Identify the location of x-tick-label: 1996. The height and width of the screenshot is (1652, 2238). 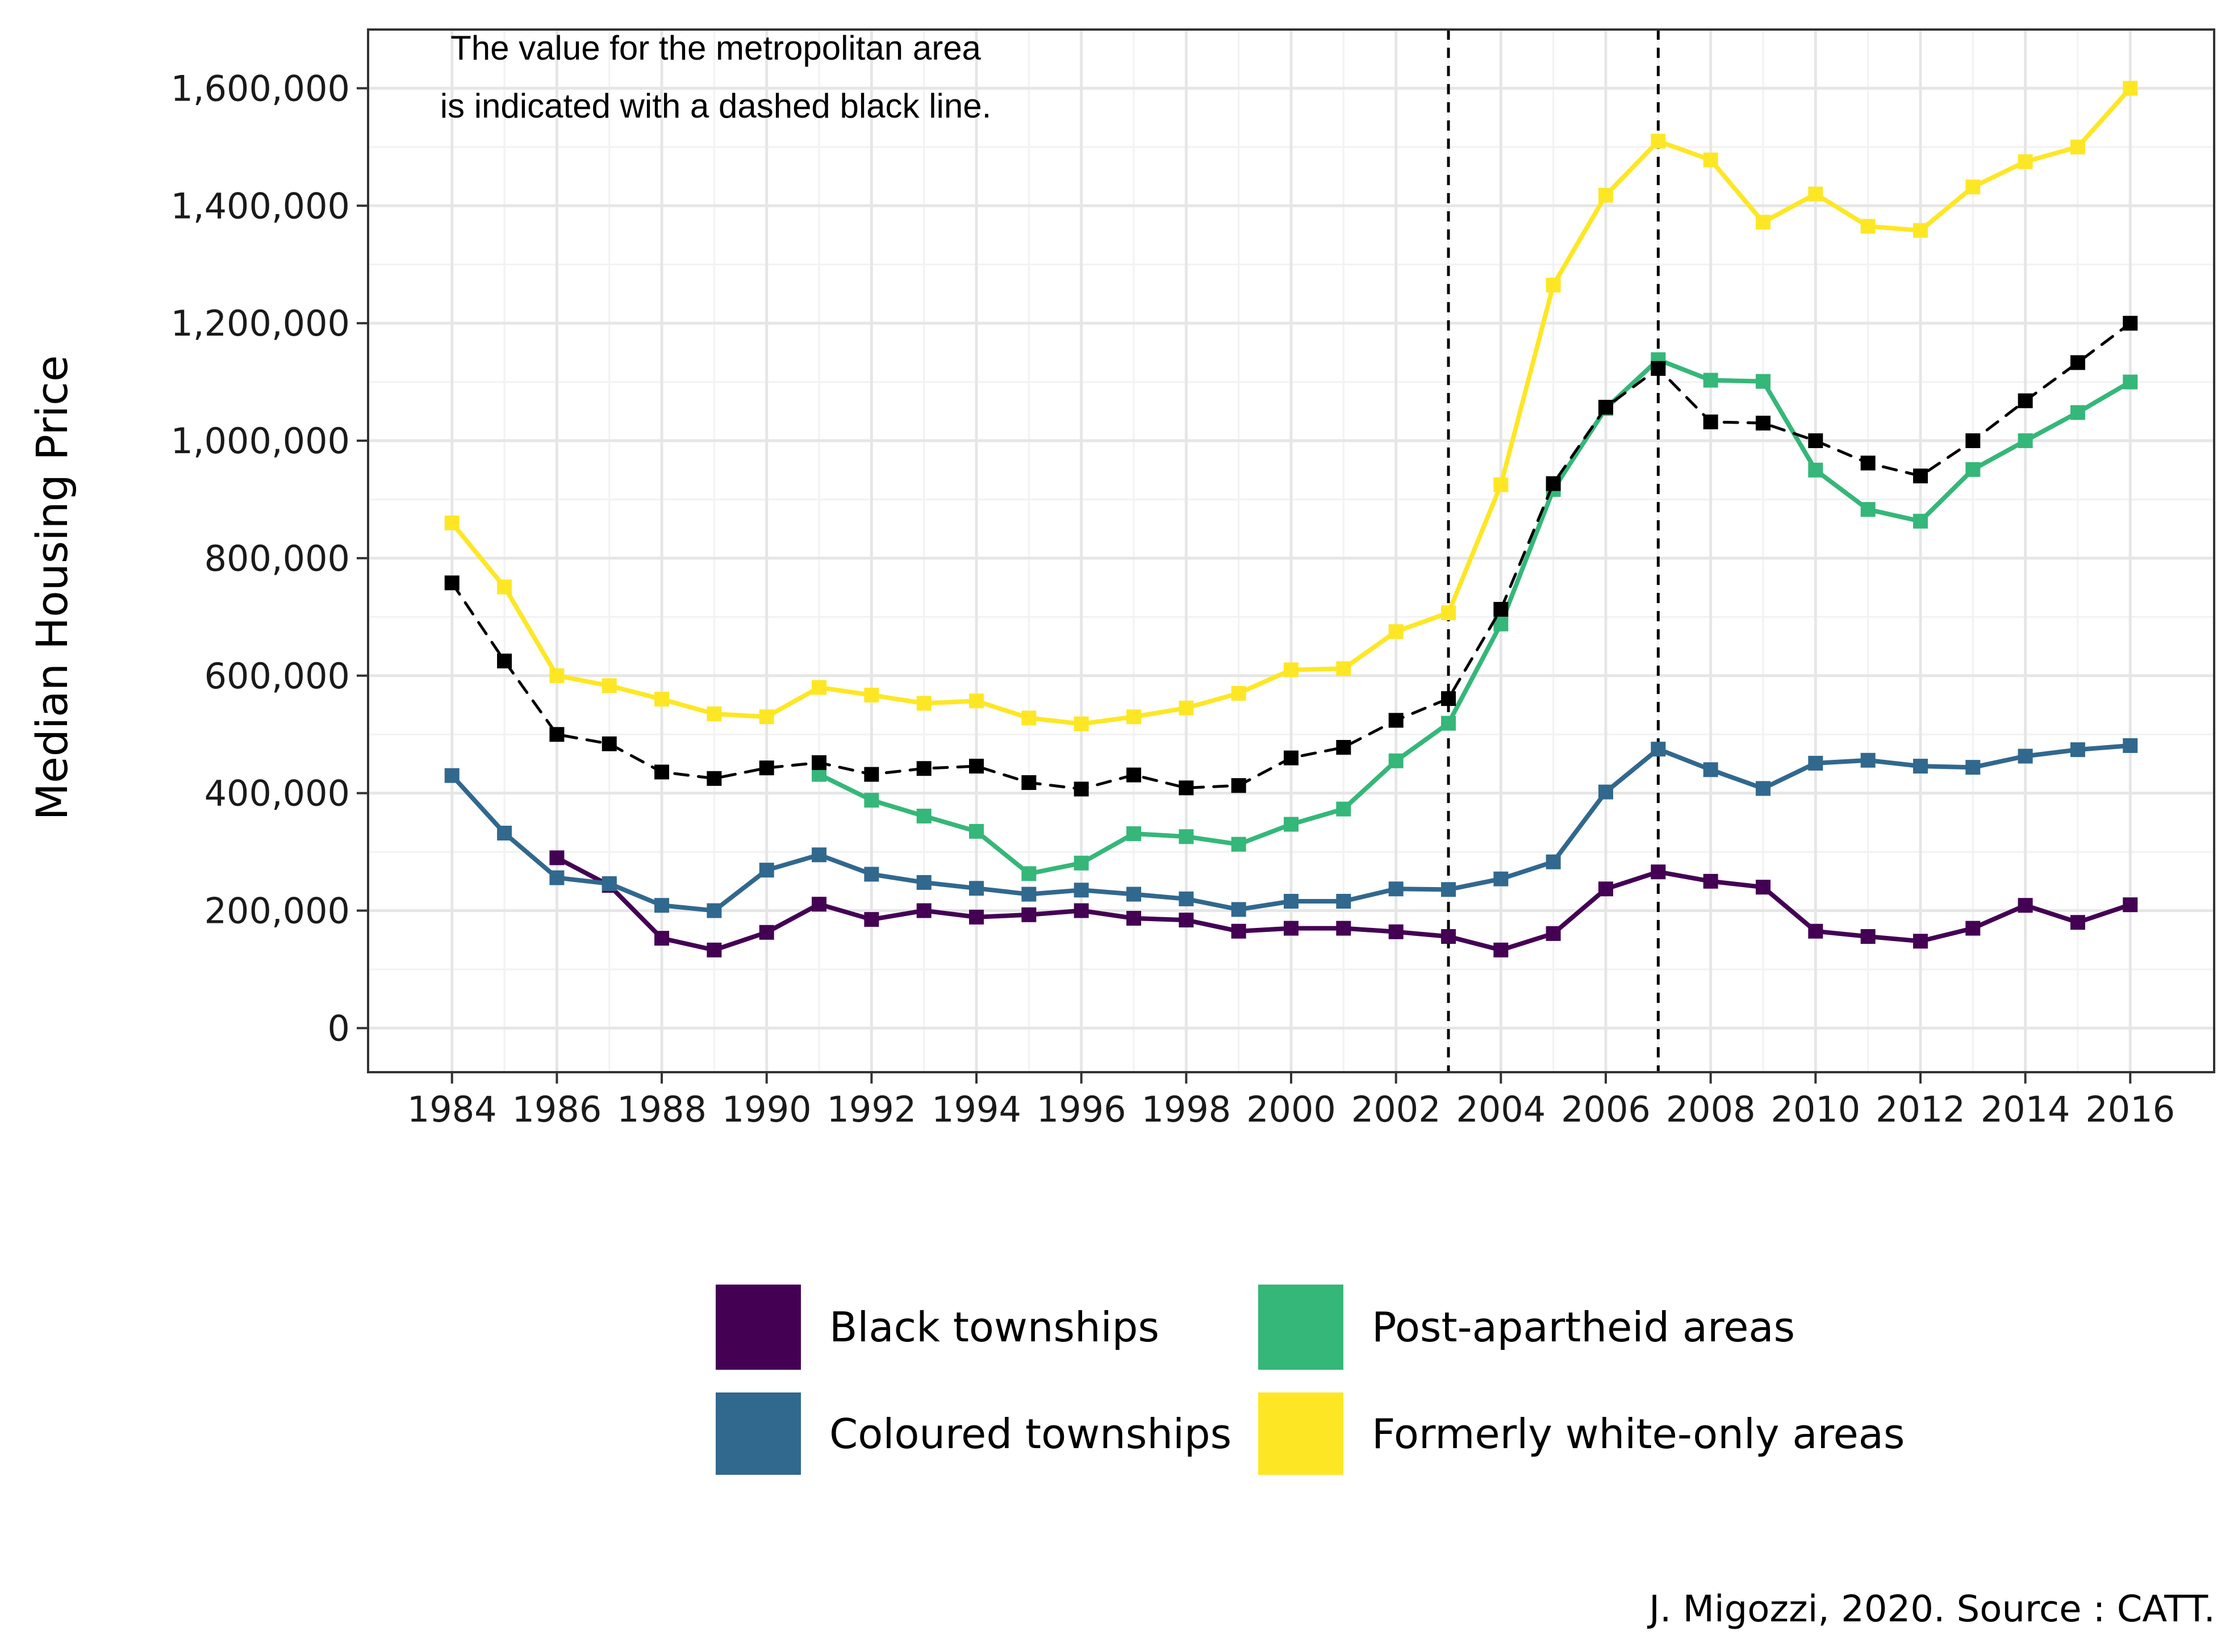
(1081, 1109).